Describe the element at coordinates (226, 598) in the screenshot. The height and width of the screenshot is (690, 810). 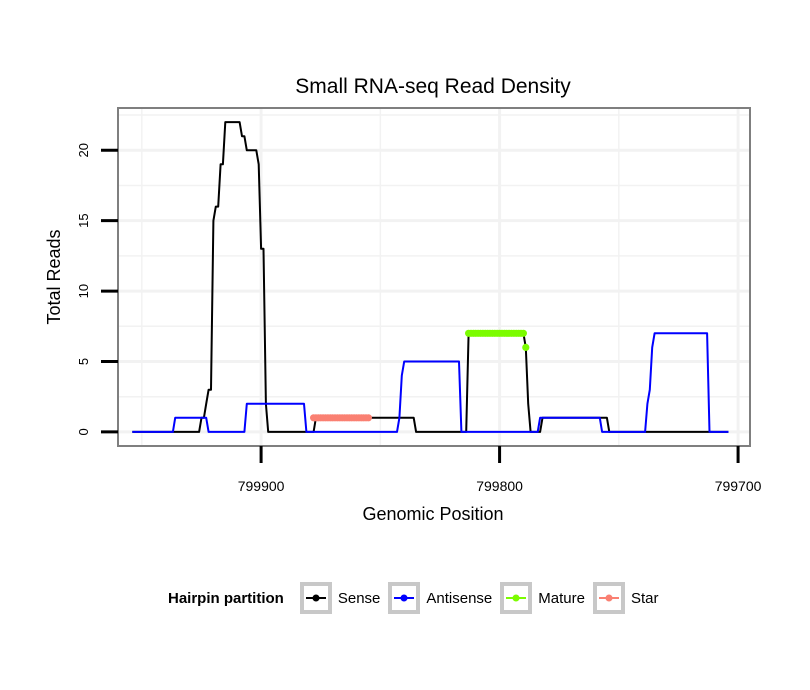
I see `legend-title: Hairpin partition` at that location.